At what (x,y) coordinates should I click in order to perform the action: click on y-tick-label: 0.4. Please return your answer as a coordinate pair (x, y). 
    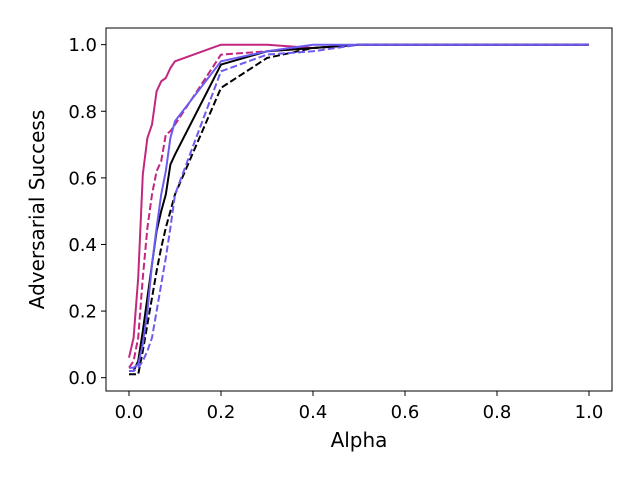
    Looking at the image, I should click on (82, 245).